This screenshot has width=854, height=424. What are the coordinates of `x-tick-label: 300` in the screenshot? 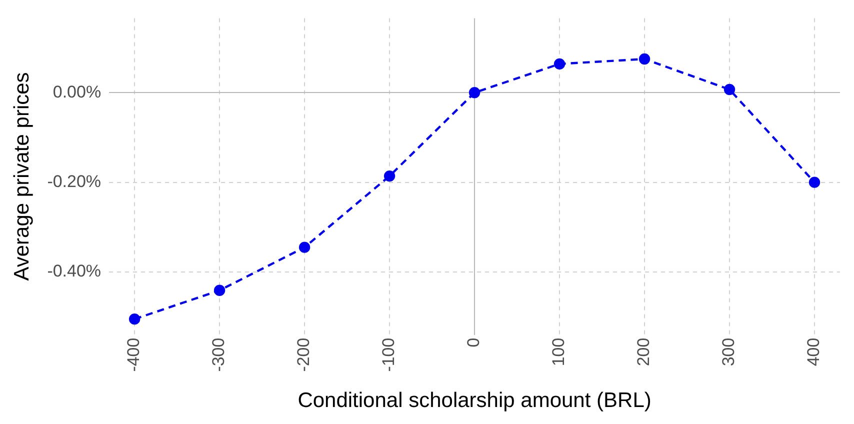 It's located at (728, 352).